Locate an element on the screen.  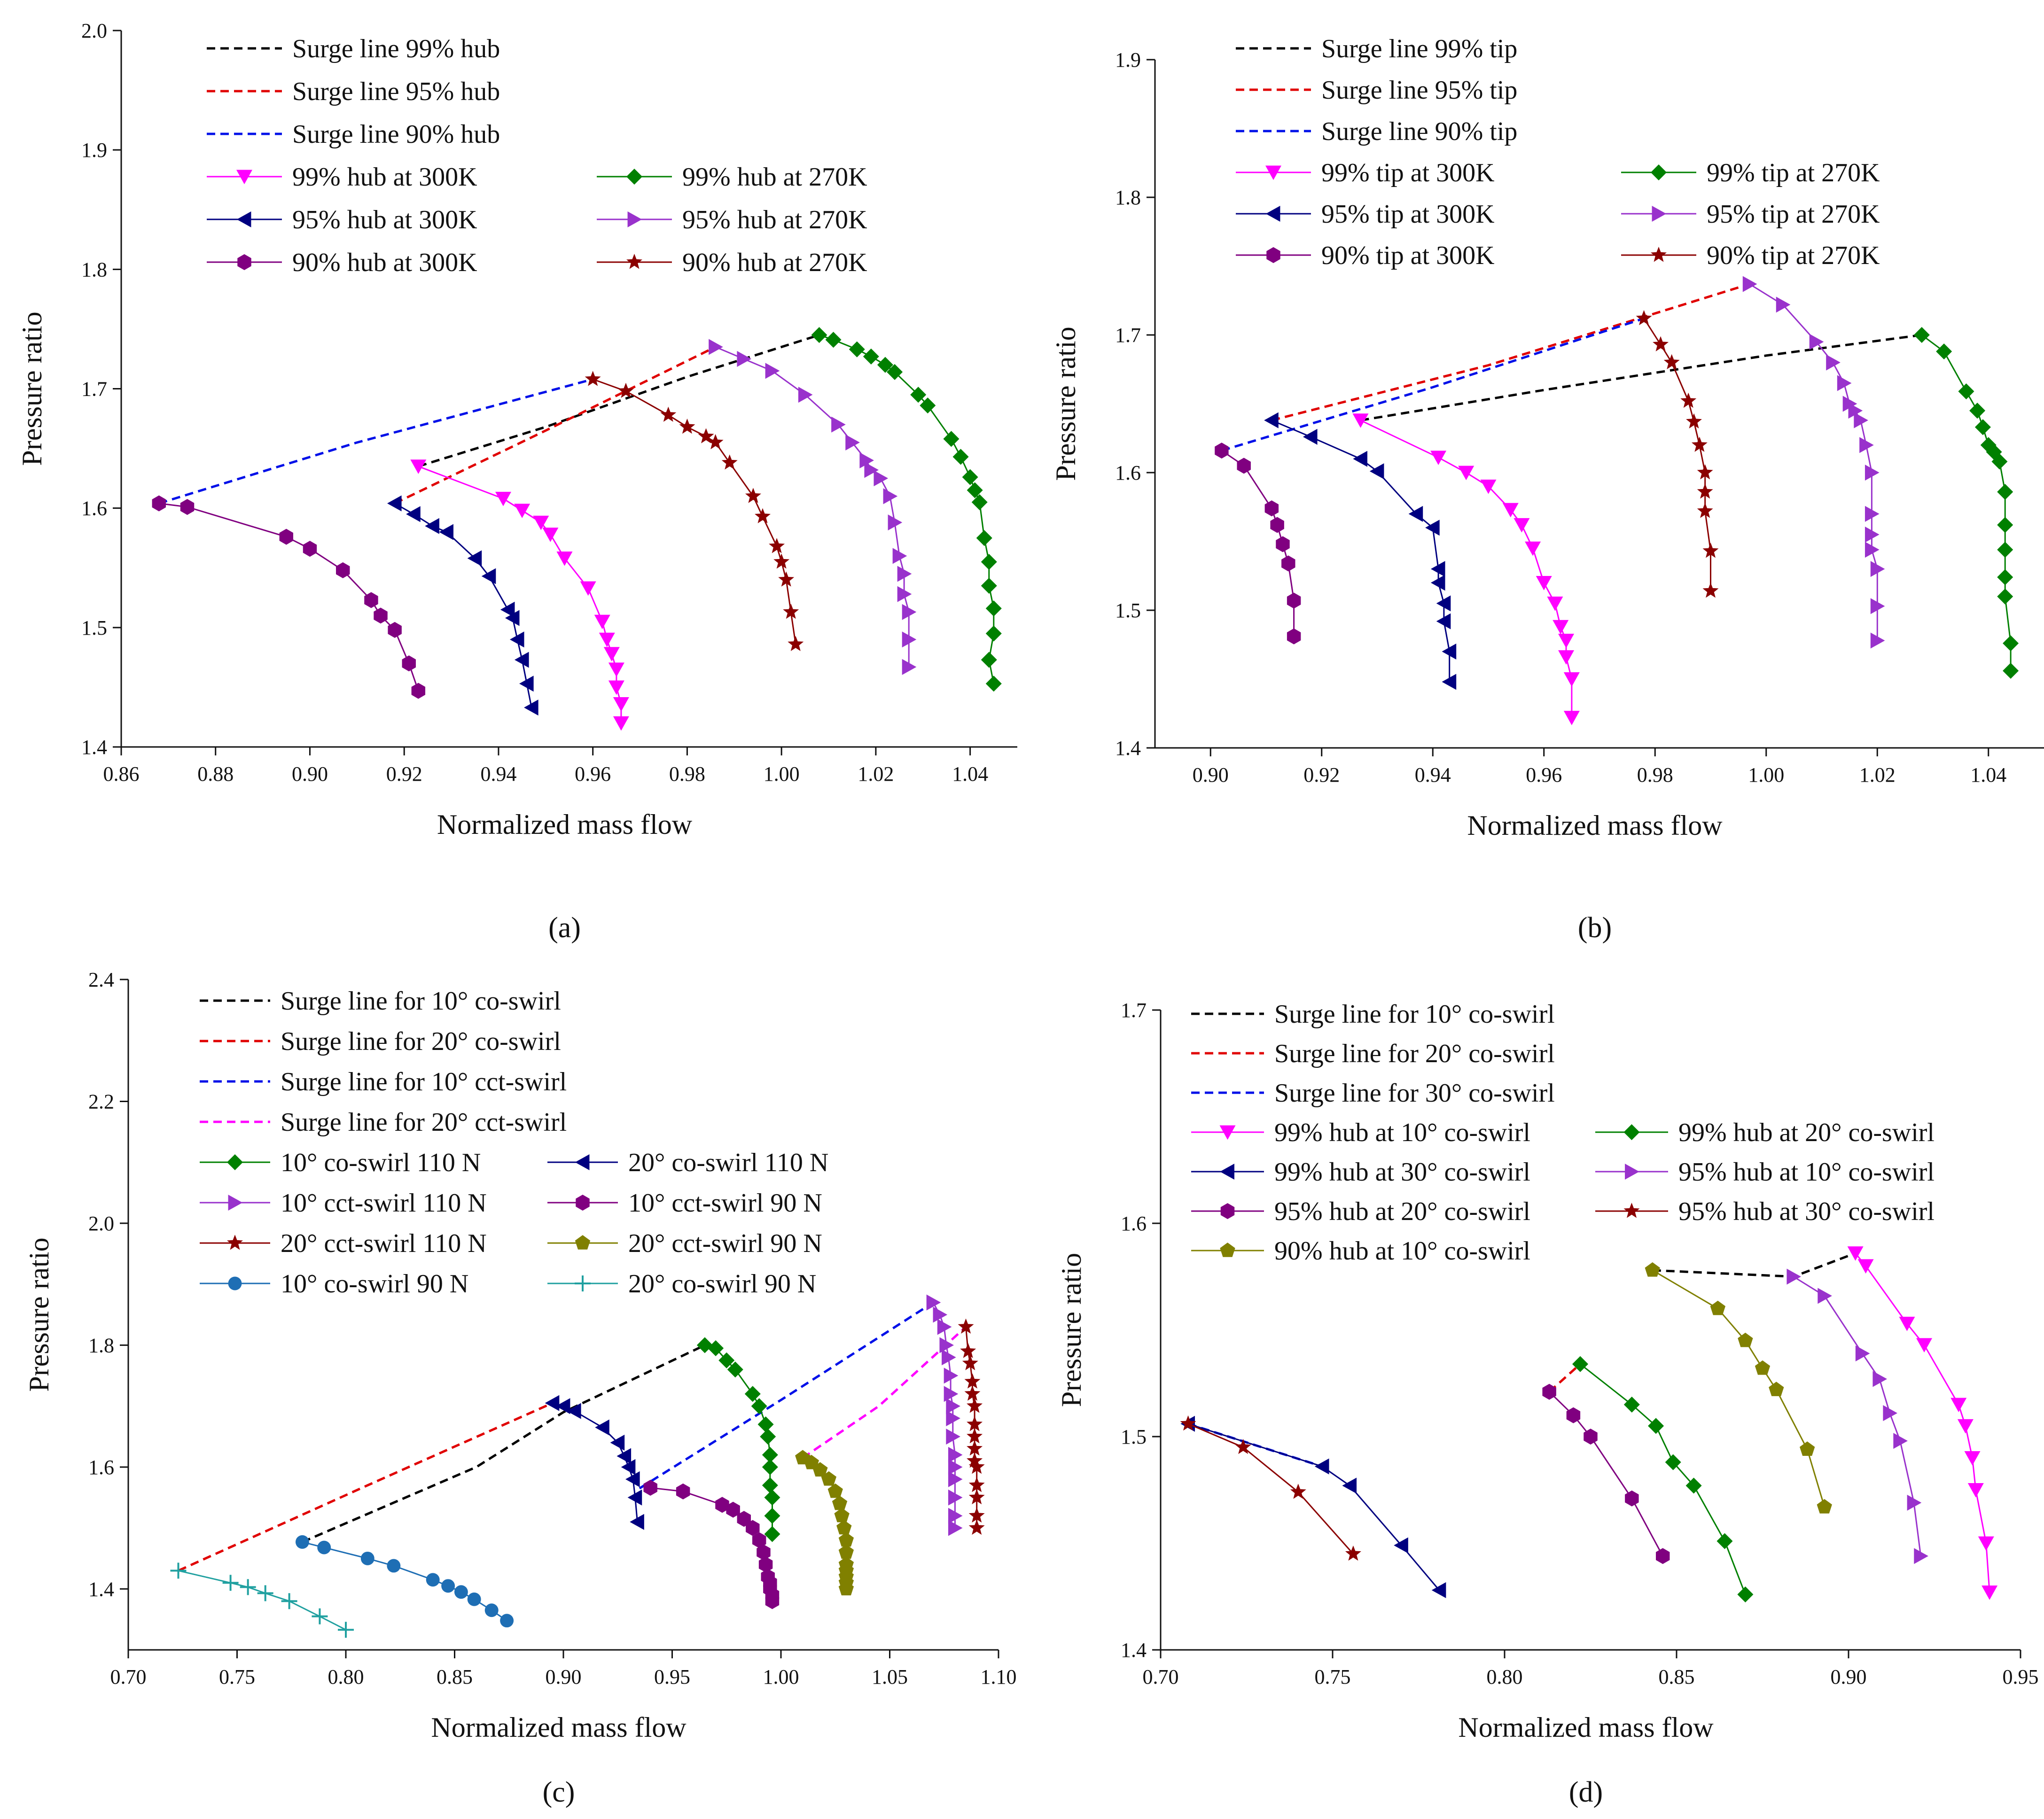
legend-entry: 90% hub at 300K is located at coordinates (342, 262).